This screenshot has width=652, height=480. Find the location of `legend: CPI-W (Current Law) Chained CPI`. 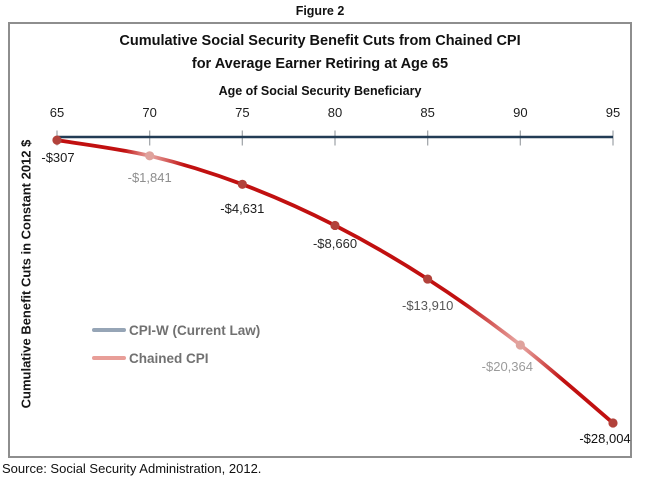

legend: CPI-W (Current Law) Chained CPI is located at coordinates (176, 344).